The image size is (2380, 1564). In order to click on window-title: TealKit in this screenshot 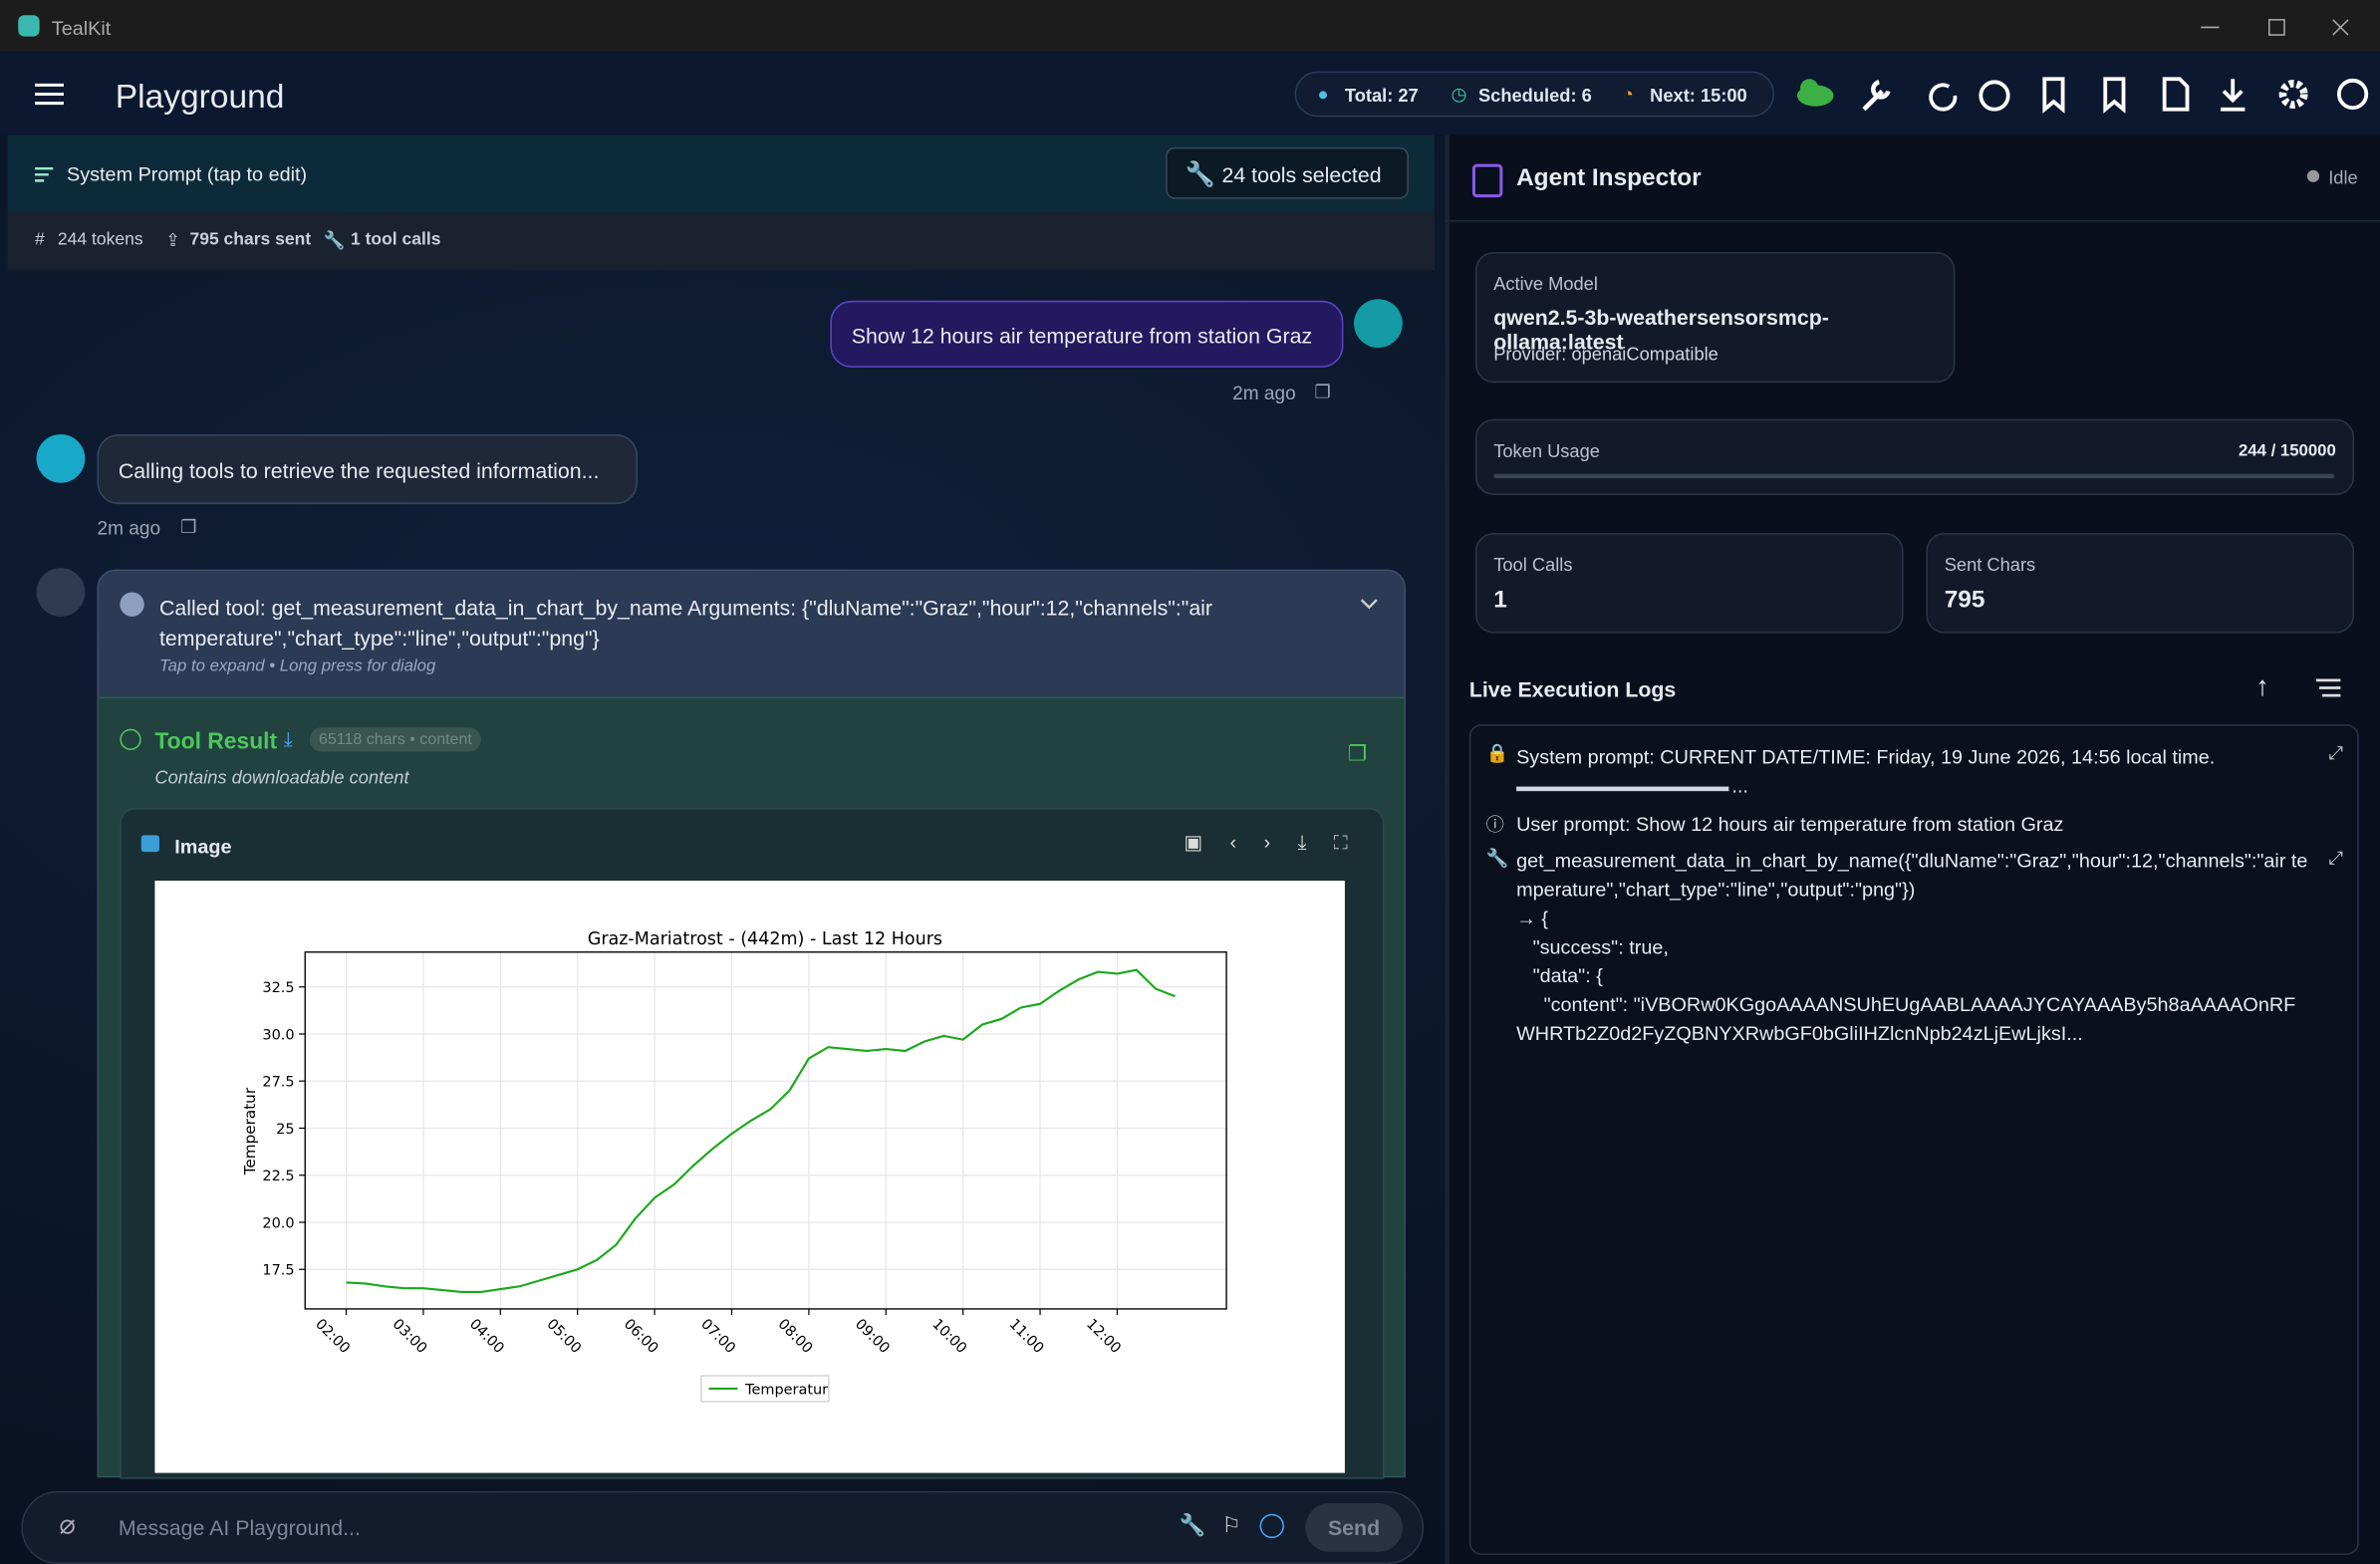, I will do `click(81, 28)`.